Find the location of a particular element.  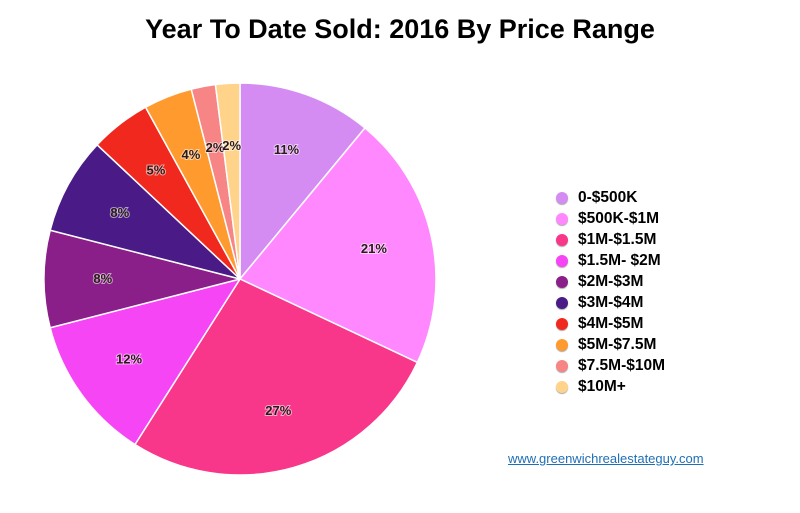

slice-label-1: 11% is located at coordinates (287, 149).